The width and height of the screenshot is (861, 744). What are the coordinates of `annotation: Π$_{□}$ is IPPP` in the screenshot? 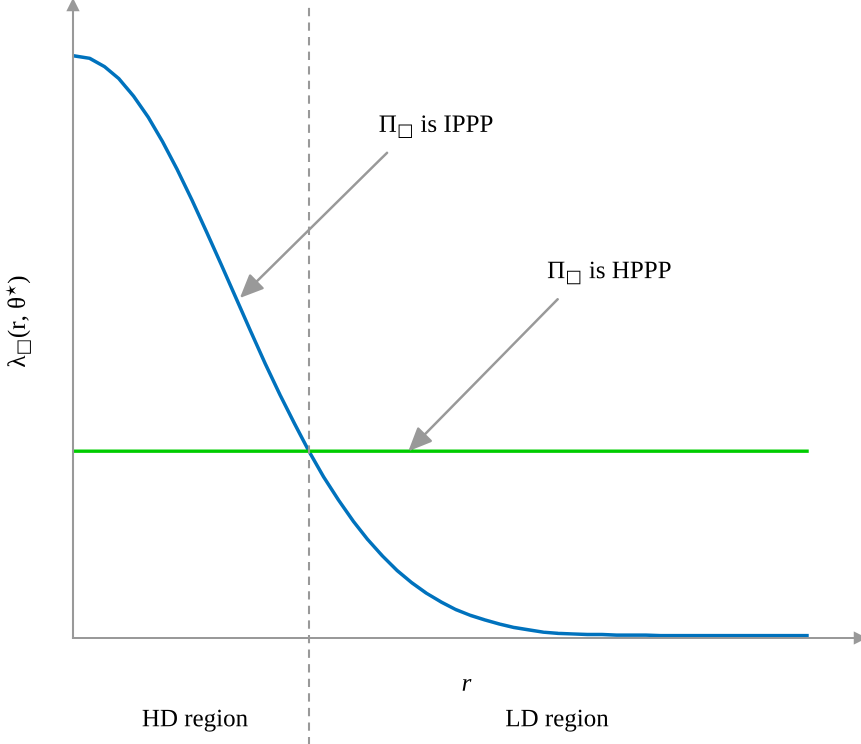 It's located at (435, 126).